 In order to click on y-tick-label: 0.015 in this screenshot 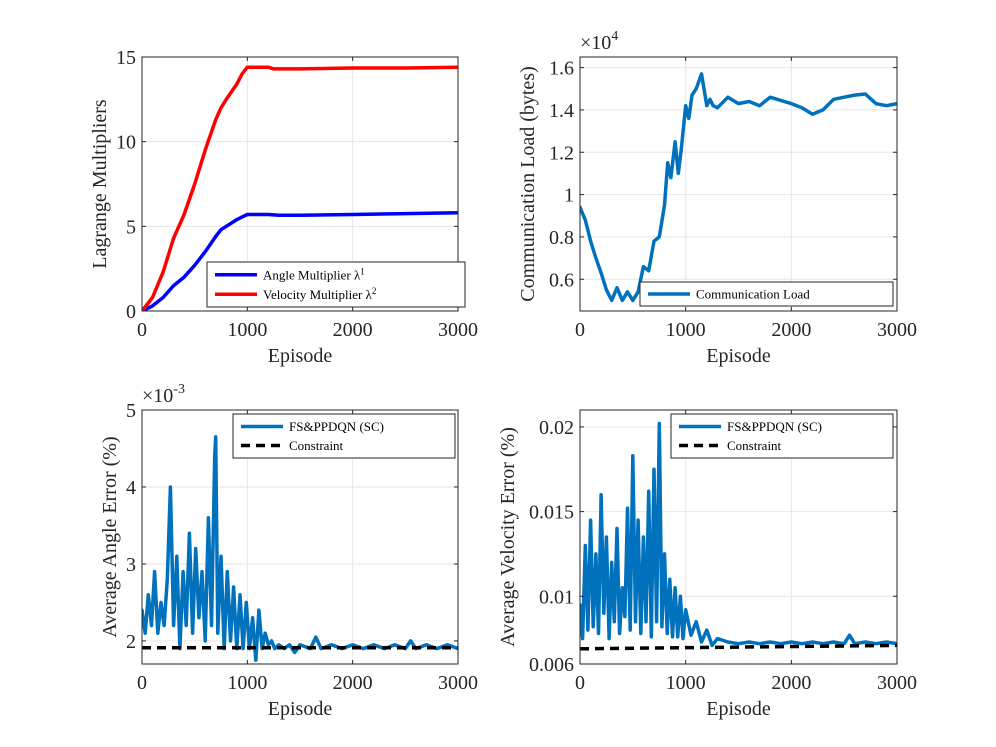, I will do `click(551, 513)`.